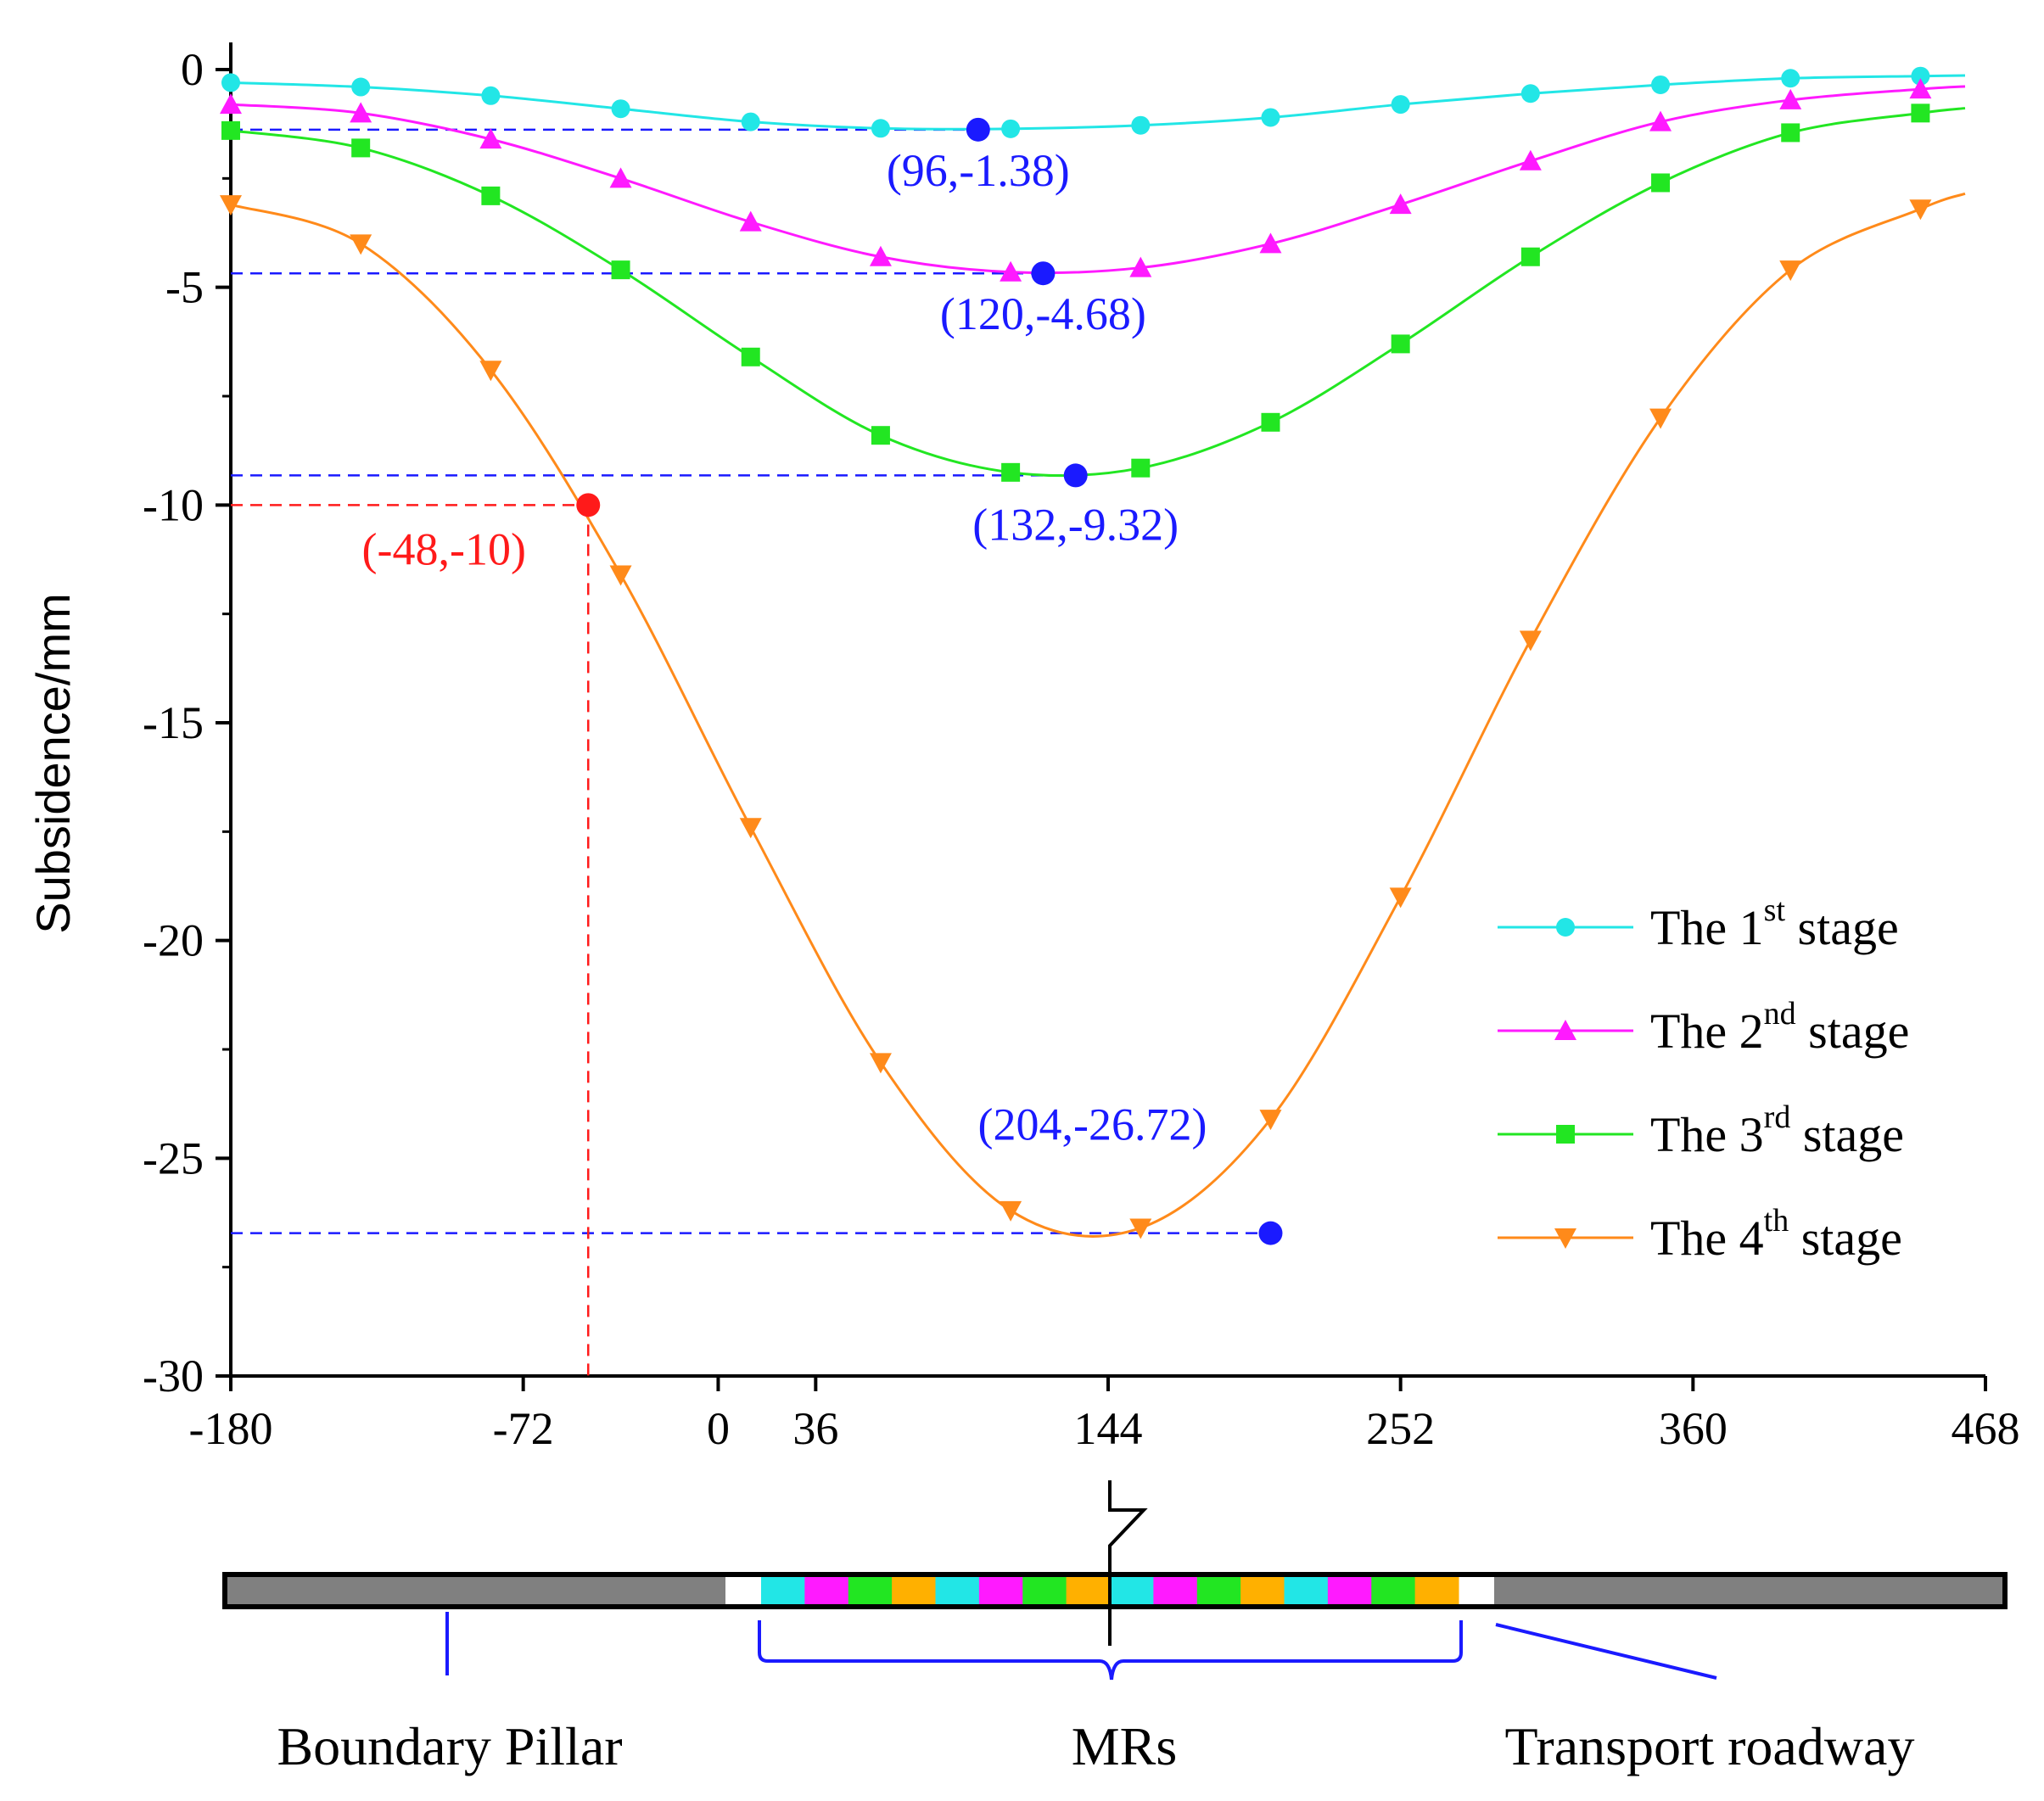 This screenshot has height=1801, width=2044. Describe the element at coordinates (173, 1376) in the screenshot. I see `y-tick-label: -30` at that location.